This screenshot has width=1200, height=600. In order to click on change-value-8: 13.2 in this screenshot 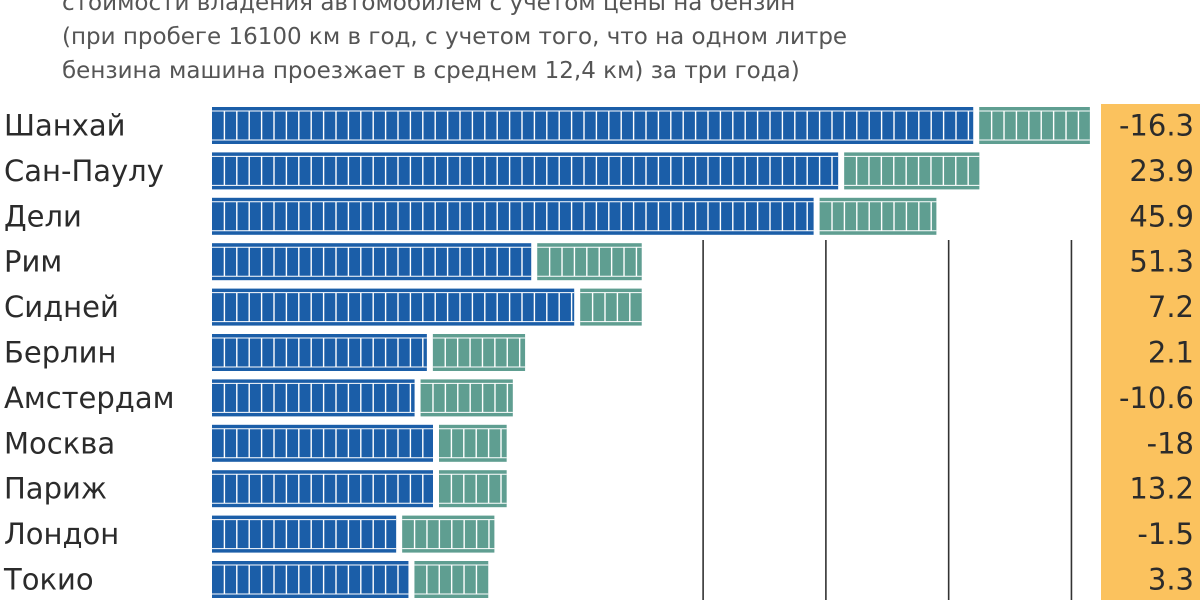, I will do `click(1161, 489)`.